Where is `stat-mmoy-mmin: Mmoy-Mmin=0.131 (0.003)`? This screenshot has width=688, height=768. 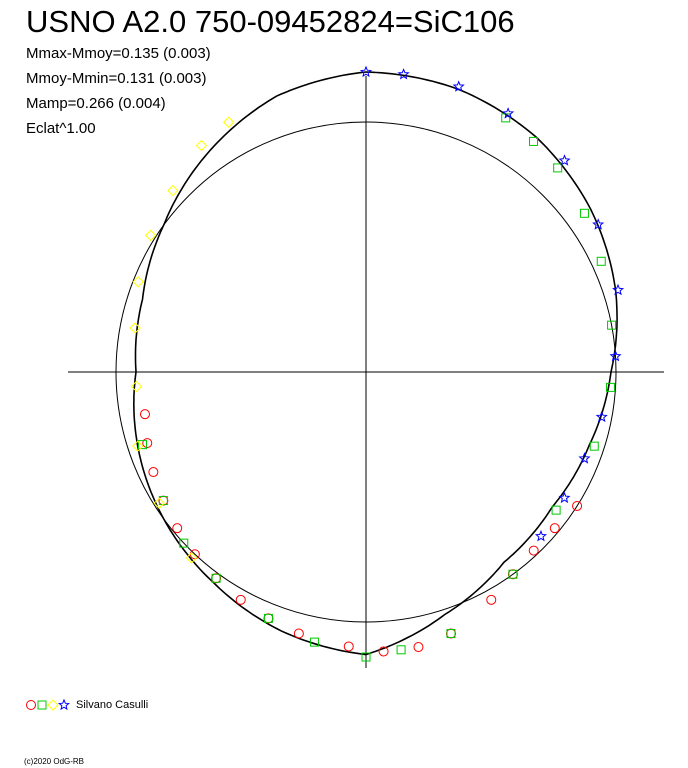
stat-mmoy-mmin: Mmoy-Mmin=0.131 (0.003) is located at coordinates (116, 78).